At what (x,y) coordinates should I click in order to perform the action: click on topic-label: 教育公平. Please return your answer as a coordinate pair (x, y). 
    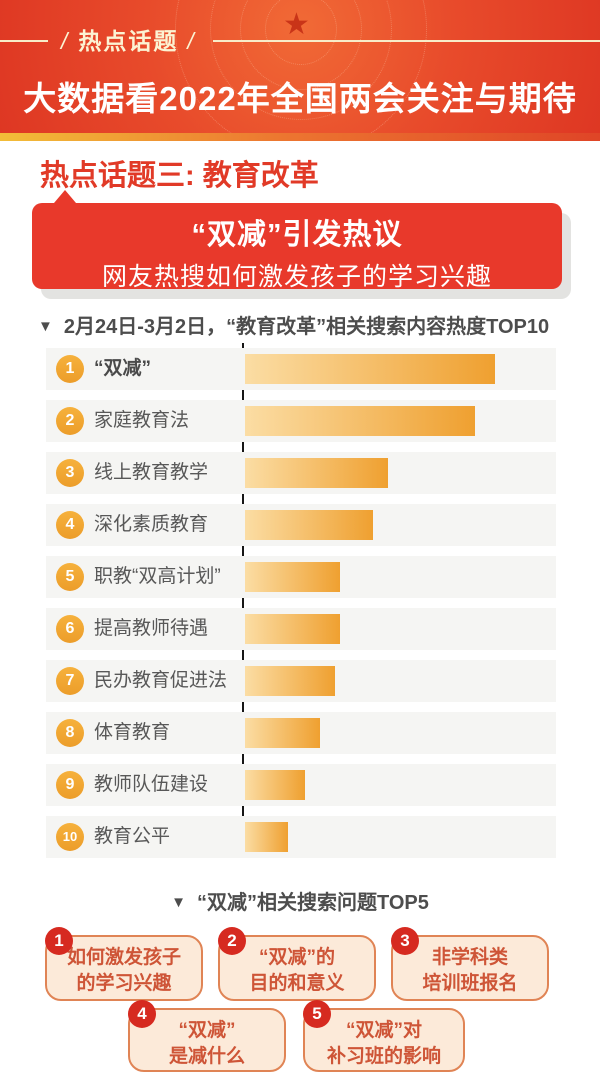
    Looking at the image, I should click on (132, 836).